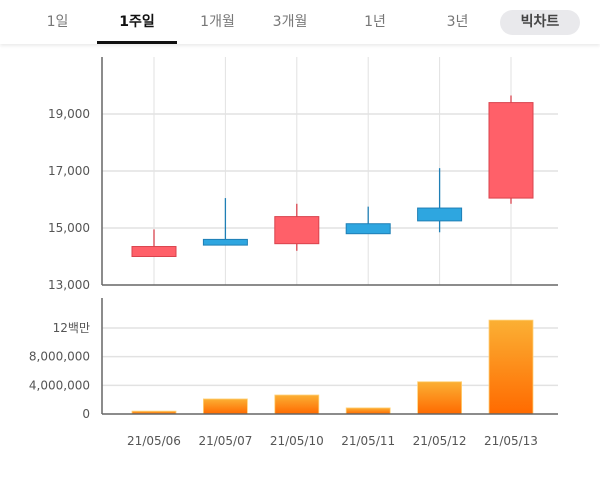  What do you see at coordinates (71, 328) in the screenshot?
I see `y-tick-label: 12백만` at bounding box center [71, 328].